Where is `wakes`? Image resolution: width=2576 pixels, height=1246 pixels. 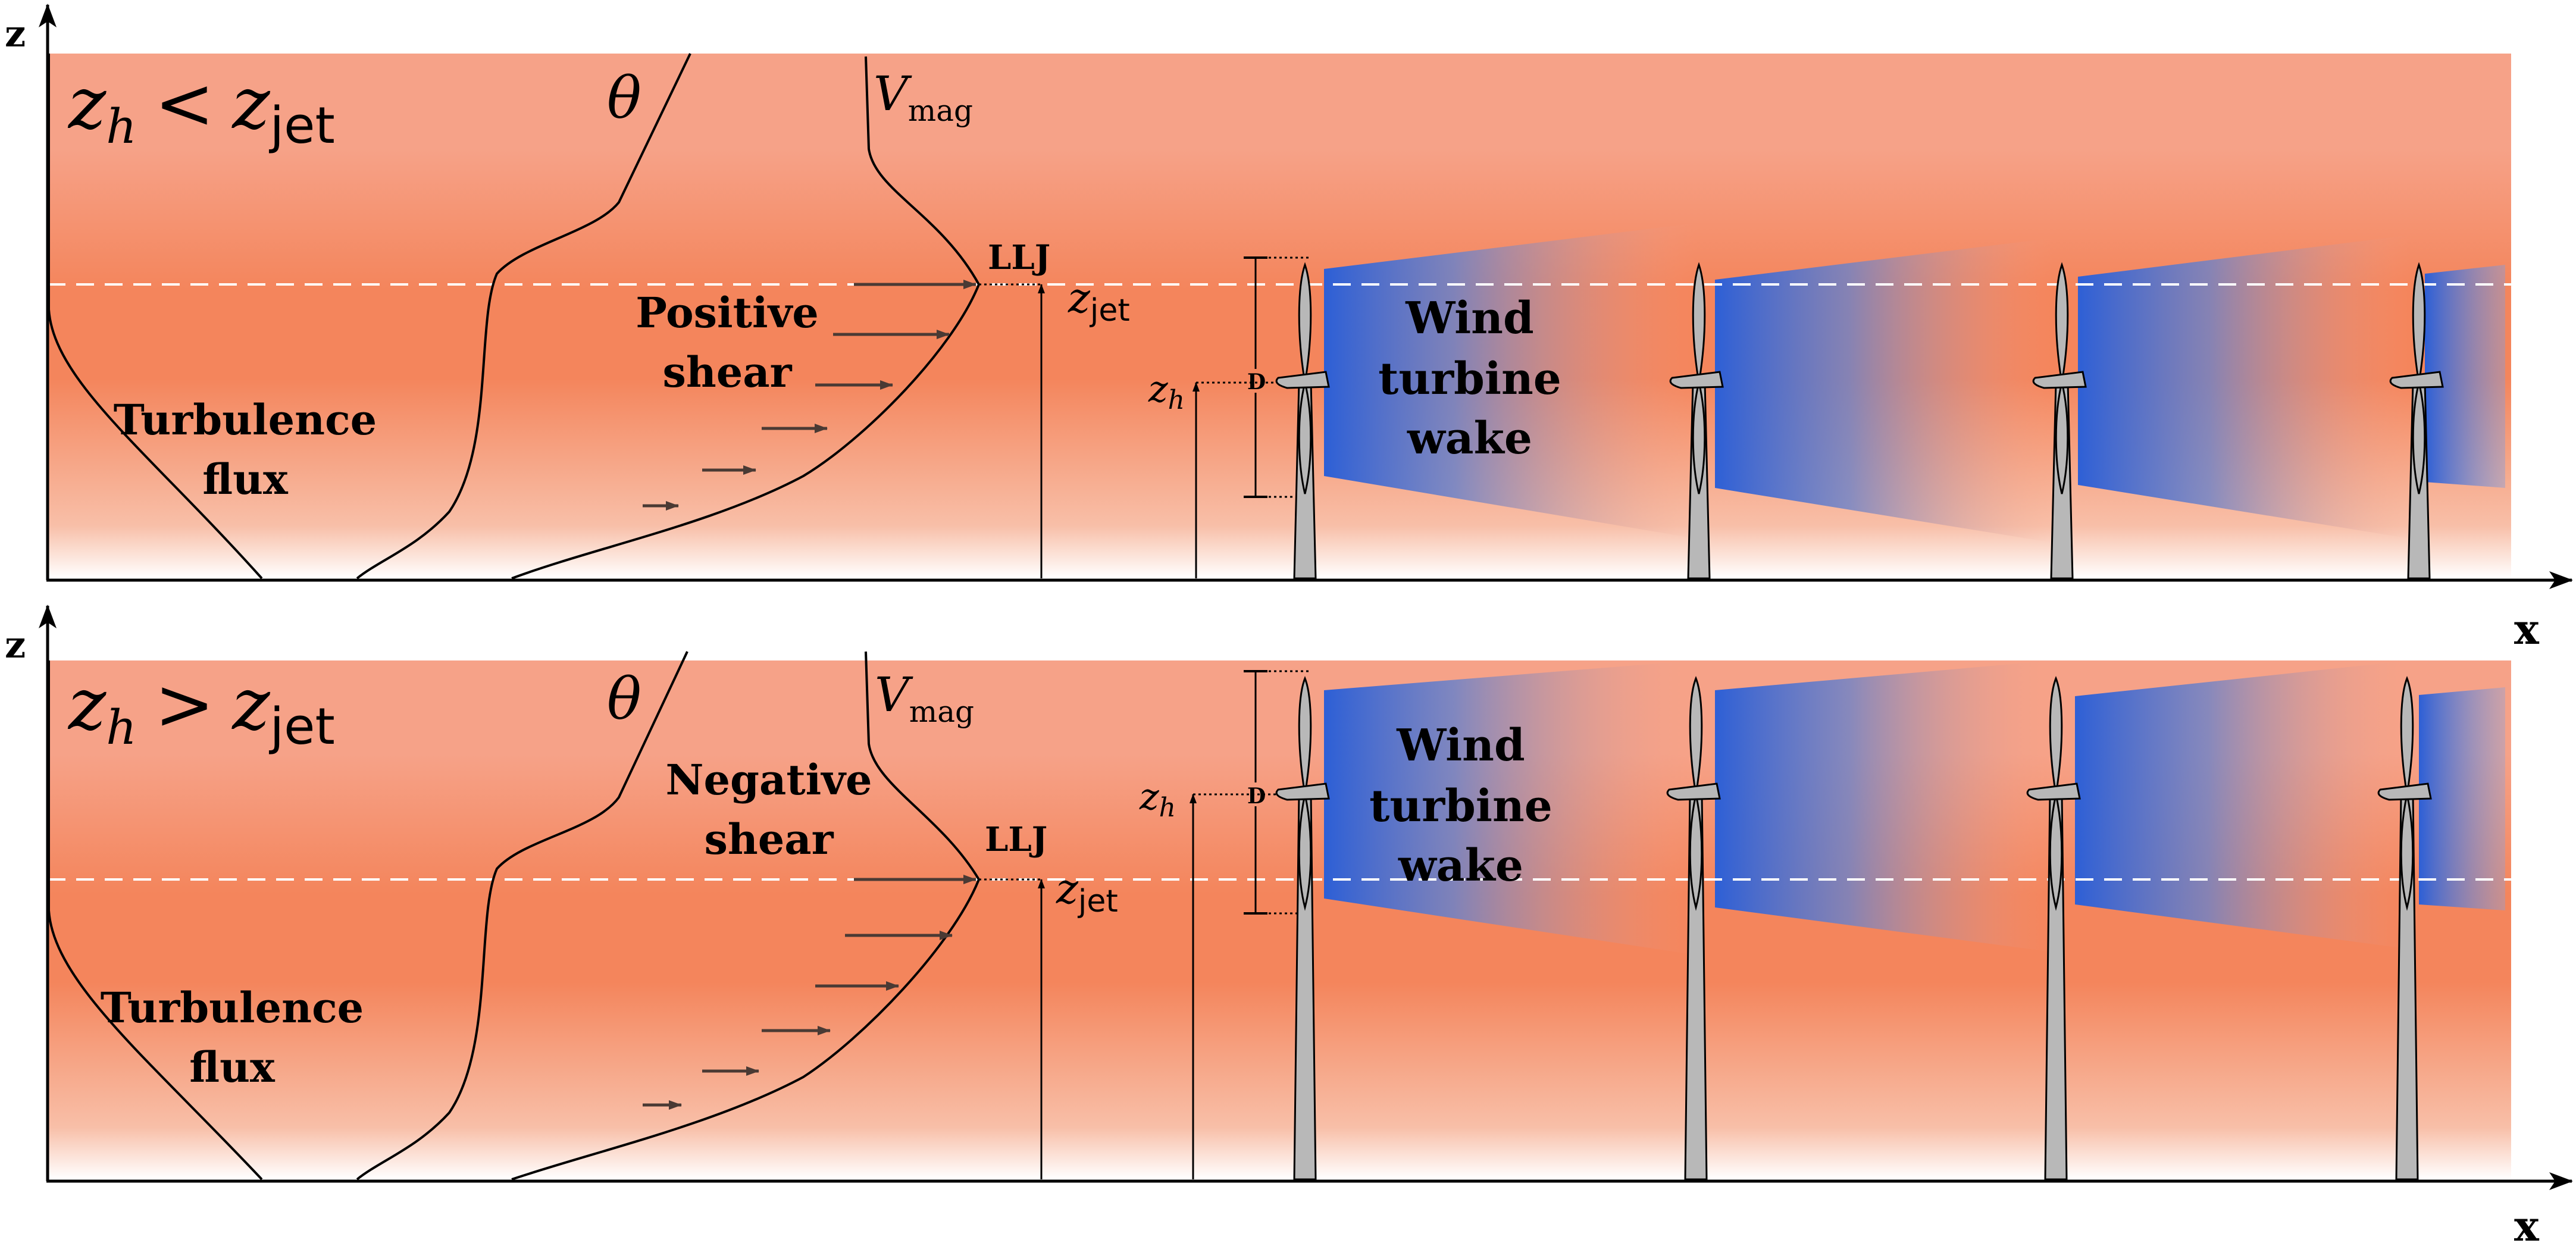
wakes is located at coordinates (1914, 383).